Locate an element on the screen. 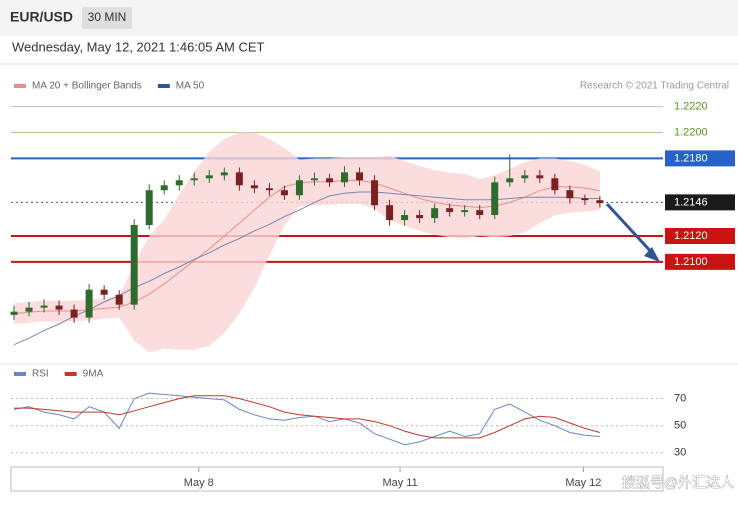 The width and height of the screenshot is (738, 505). y-tick-label: 30 is located at coordinates (680, 453).